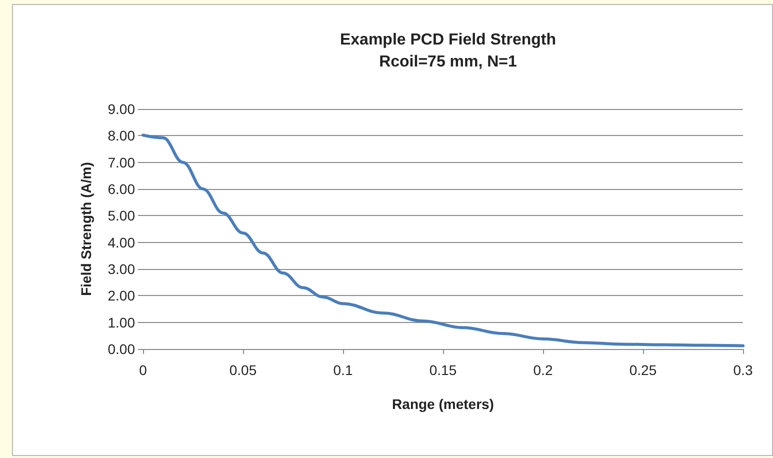 This screenshot has width=773, height=458. I want to click on y-tick-label: 9.00, so click(122, 109).